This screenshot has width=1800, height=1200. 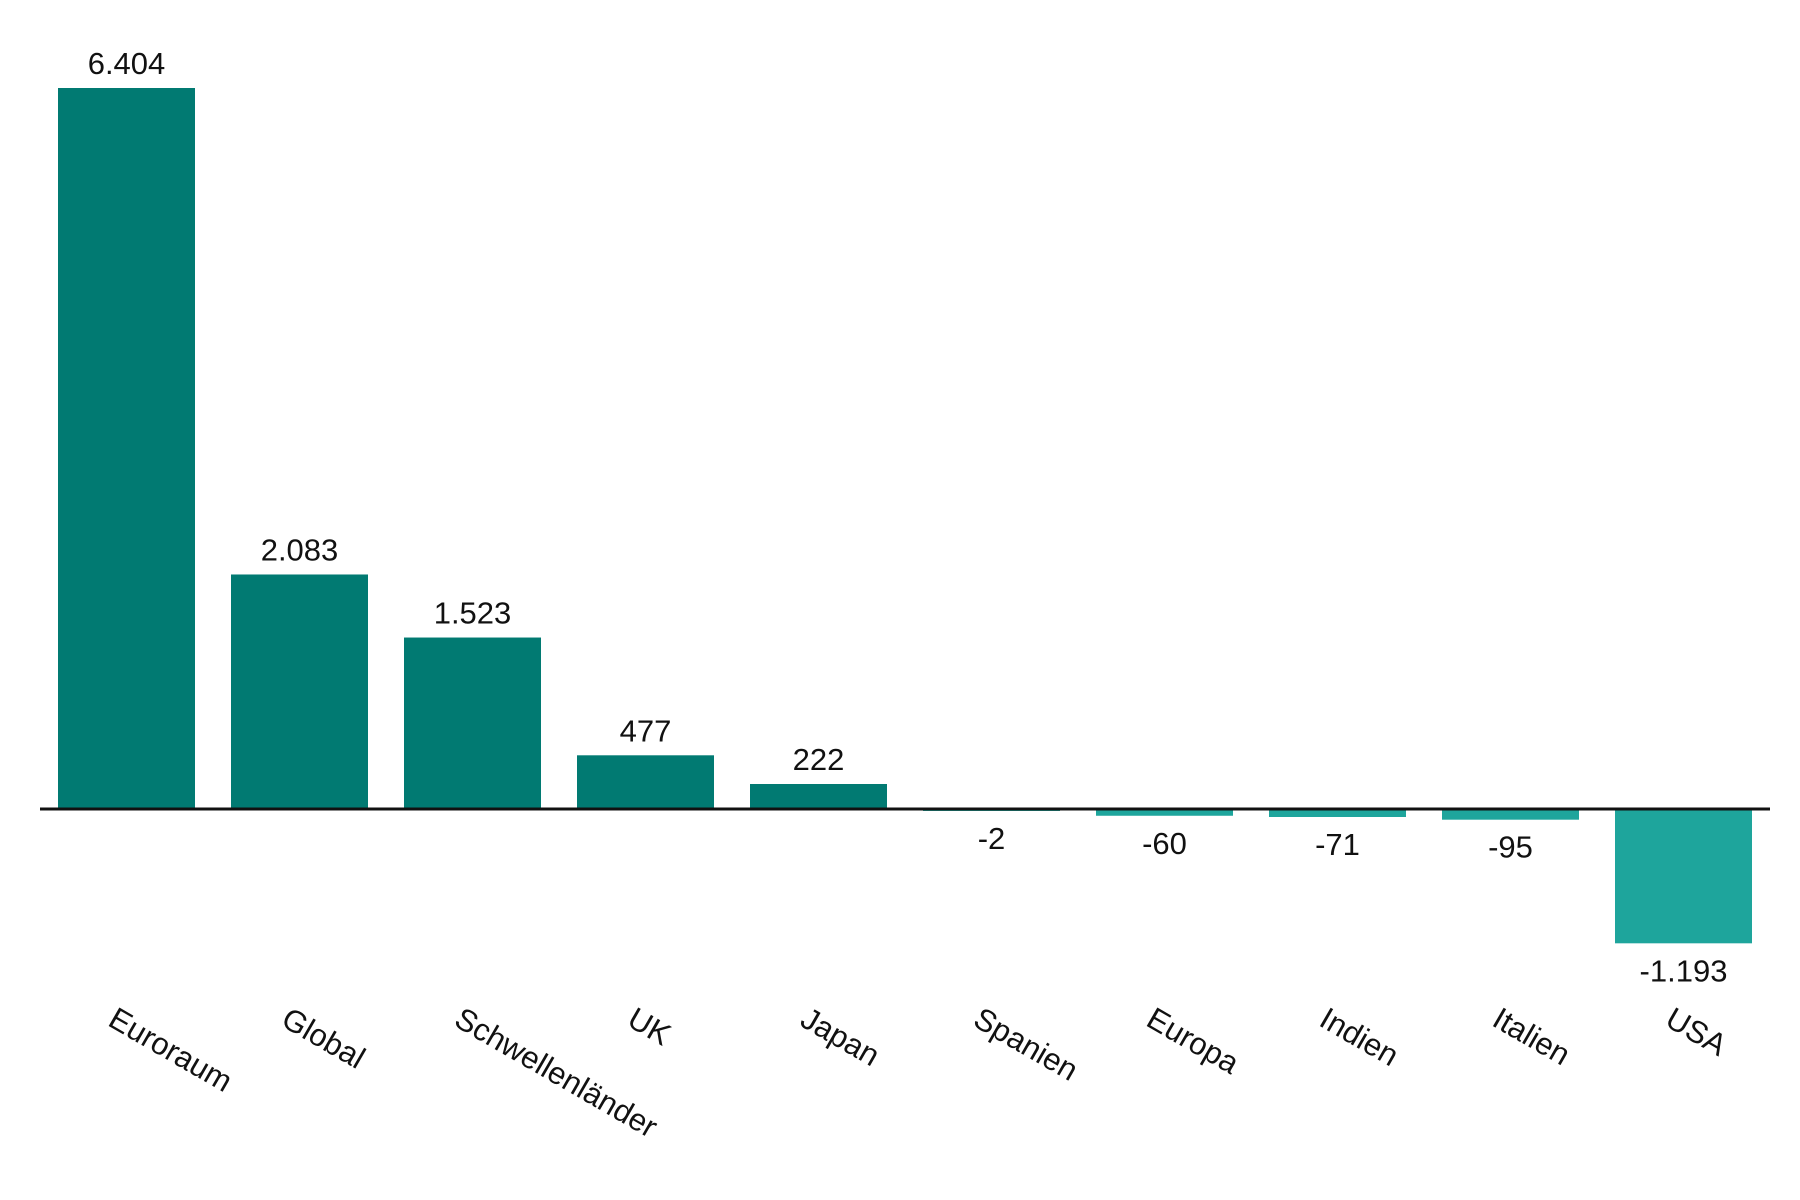 I want to click on bar-italien, so click(x=1510, y=814).